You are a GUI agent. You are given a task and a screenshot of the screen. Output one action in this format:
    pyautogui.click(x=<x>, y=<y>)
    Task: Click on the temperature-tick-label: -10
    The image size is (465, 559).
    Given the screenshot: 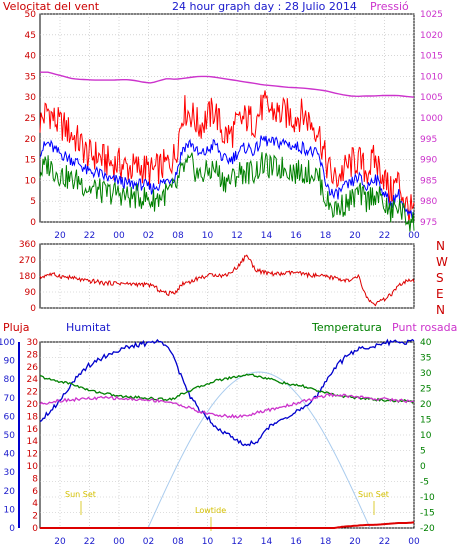 What is the action you would take?
    pyautogui.click(x=427, y=498)
    